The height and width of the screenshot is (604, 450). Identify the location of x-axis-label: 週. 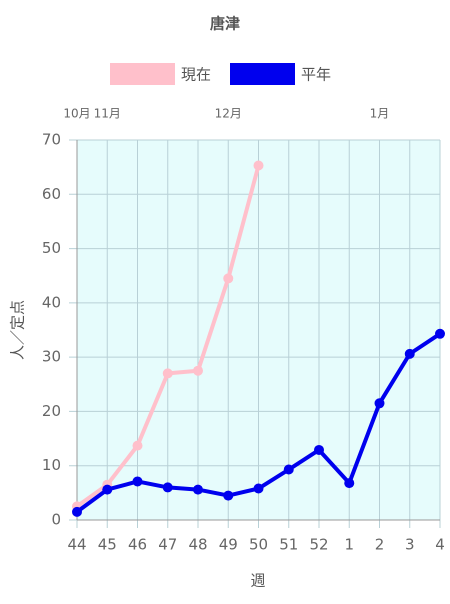
(257, 581).